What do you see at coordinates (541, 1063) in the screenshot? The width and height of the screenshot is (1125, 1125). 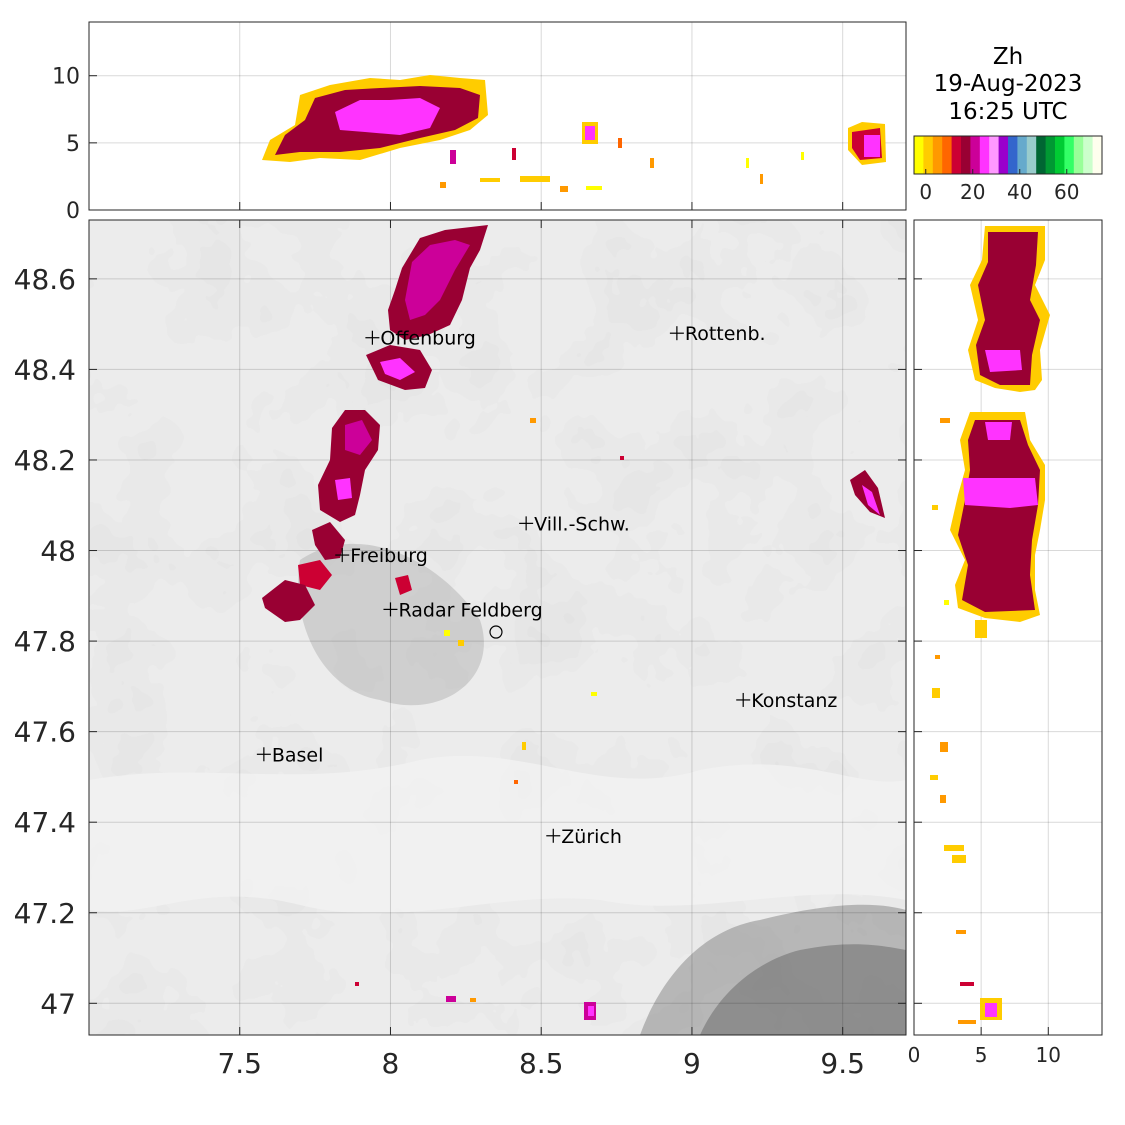 I see `map-x-tick-label: 8.5` at bounding box center [541, 1063].